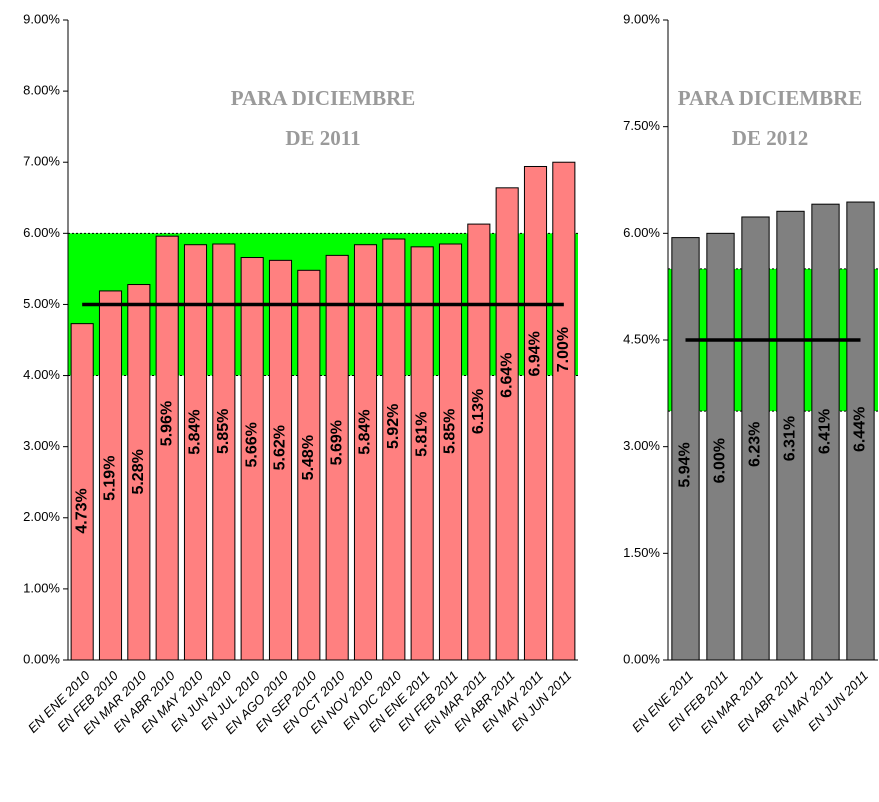 Image resolution: width=879 pixels, height=802 pixels. What do you see at coordinates (393, 426) in the screenshot?
I see `value-label: 5.92%` at bounding box center [393, 426].